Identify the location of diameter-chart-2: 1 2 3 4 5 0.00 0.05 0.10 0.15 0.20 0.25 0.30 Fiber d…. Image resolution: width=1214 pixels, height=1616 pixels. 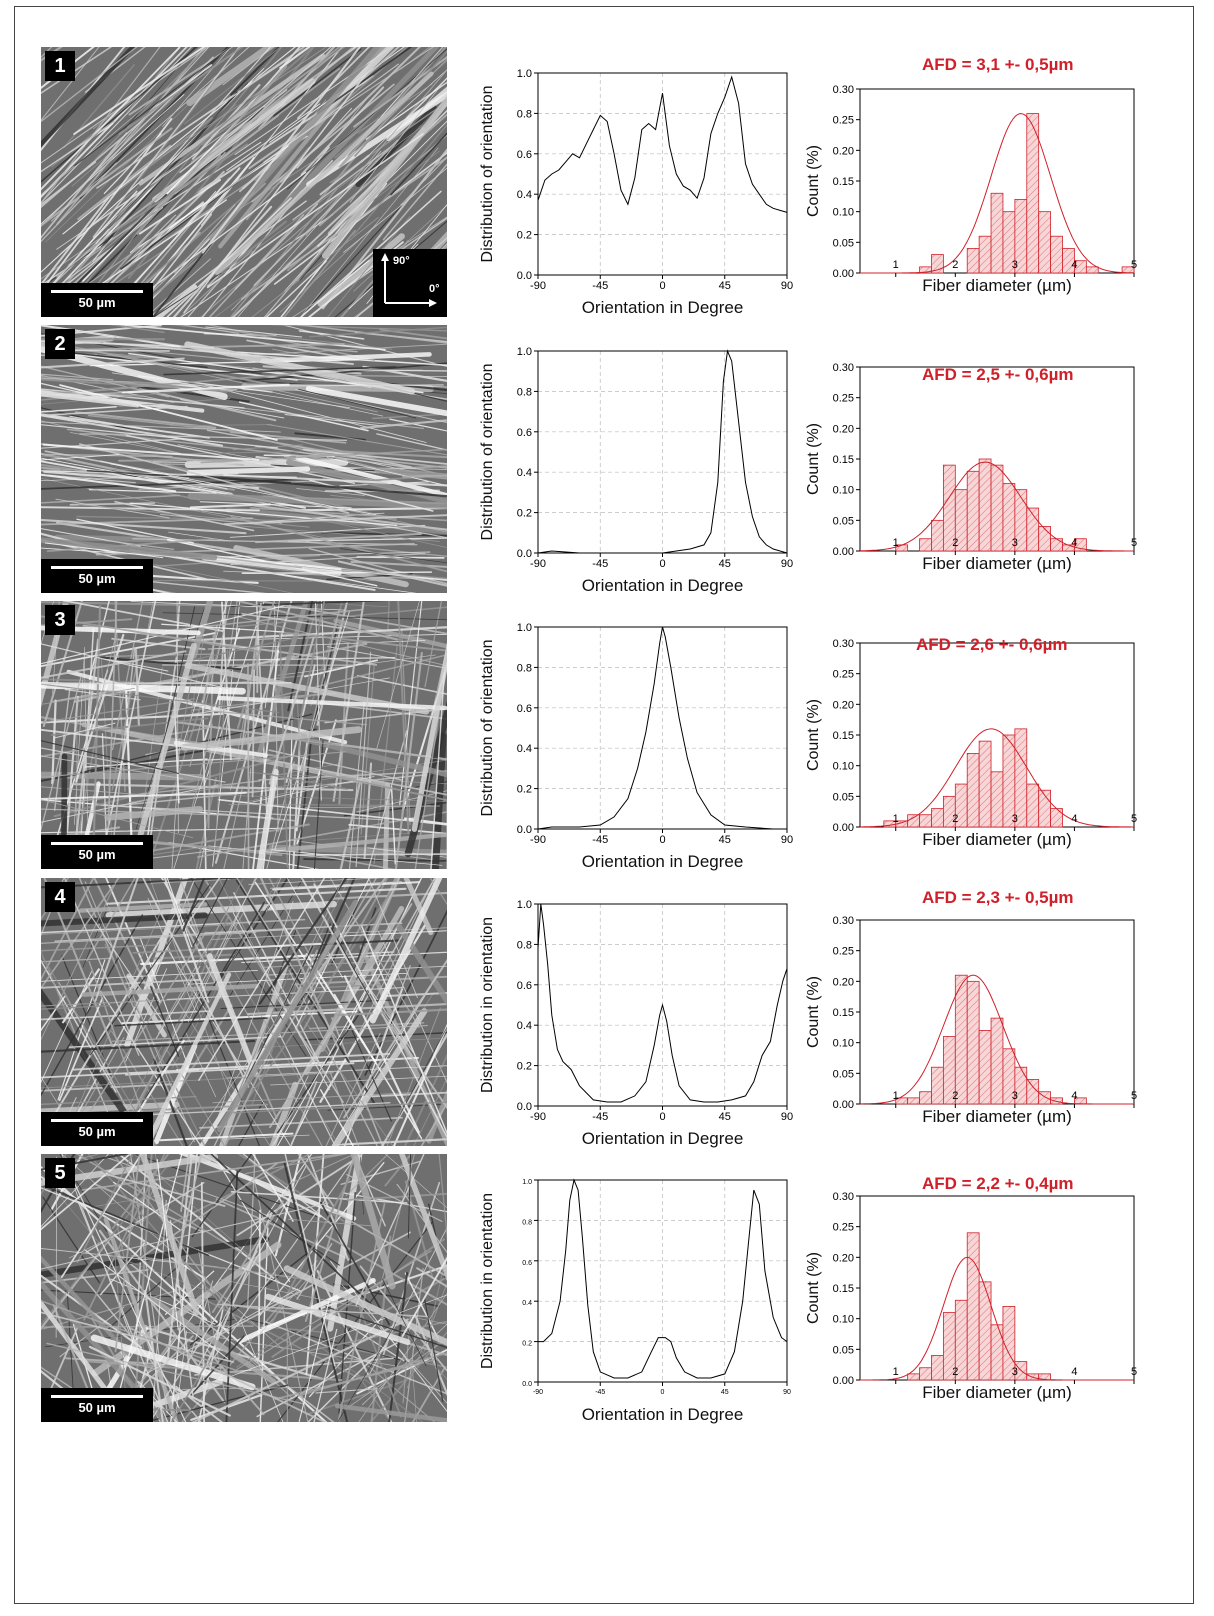
(974, 477).